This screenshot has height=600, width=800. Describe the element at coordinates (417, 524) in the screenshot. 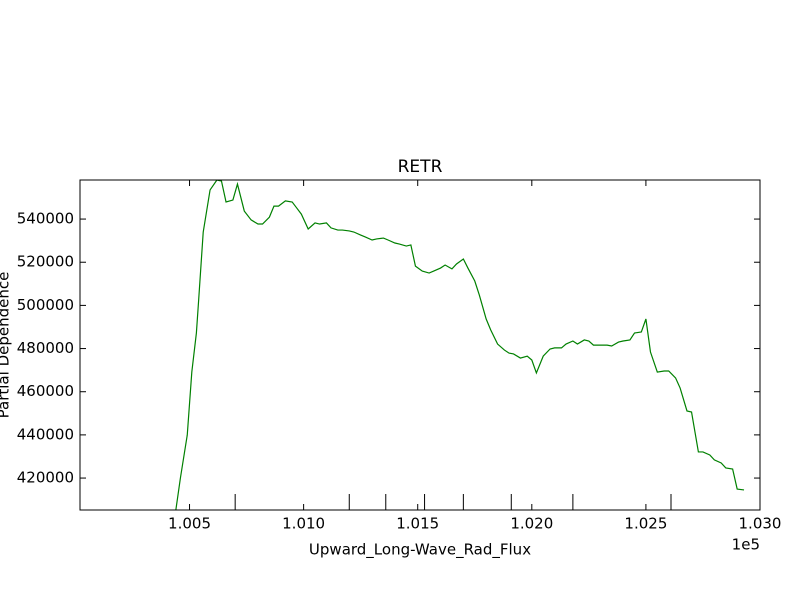

I see `x-tick-label: 1.015` at that location.